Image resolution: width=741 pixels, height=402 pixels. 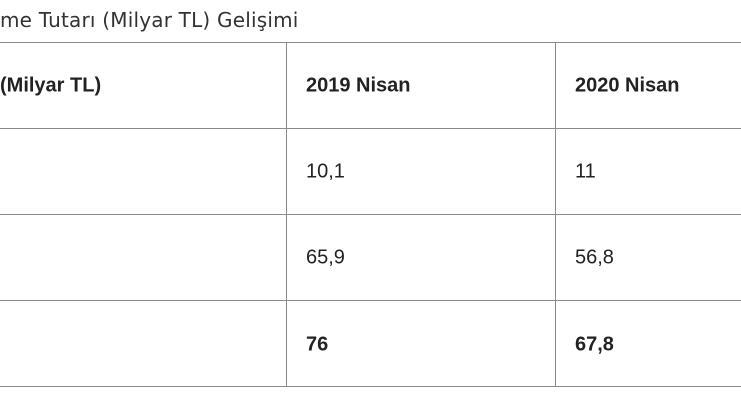 I want to click on table-cell: 76, so click(x=317, y=344).